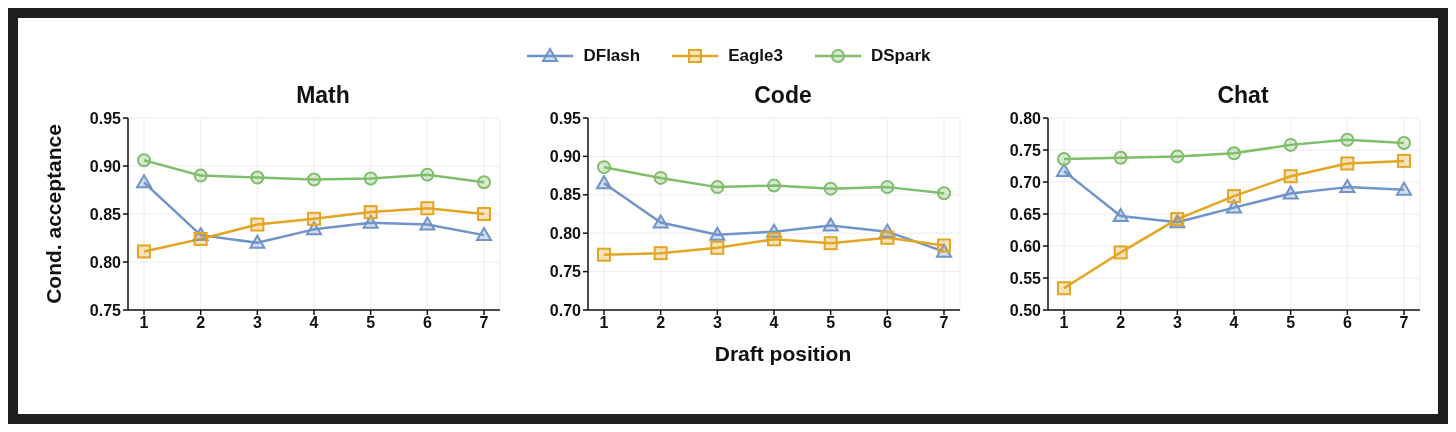  I want to click on y-tick-label: 0.65, so click(1025, 214).